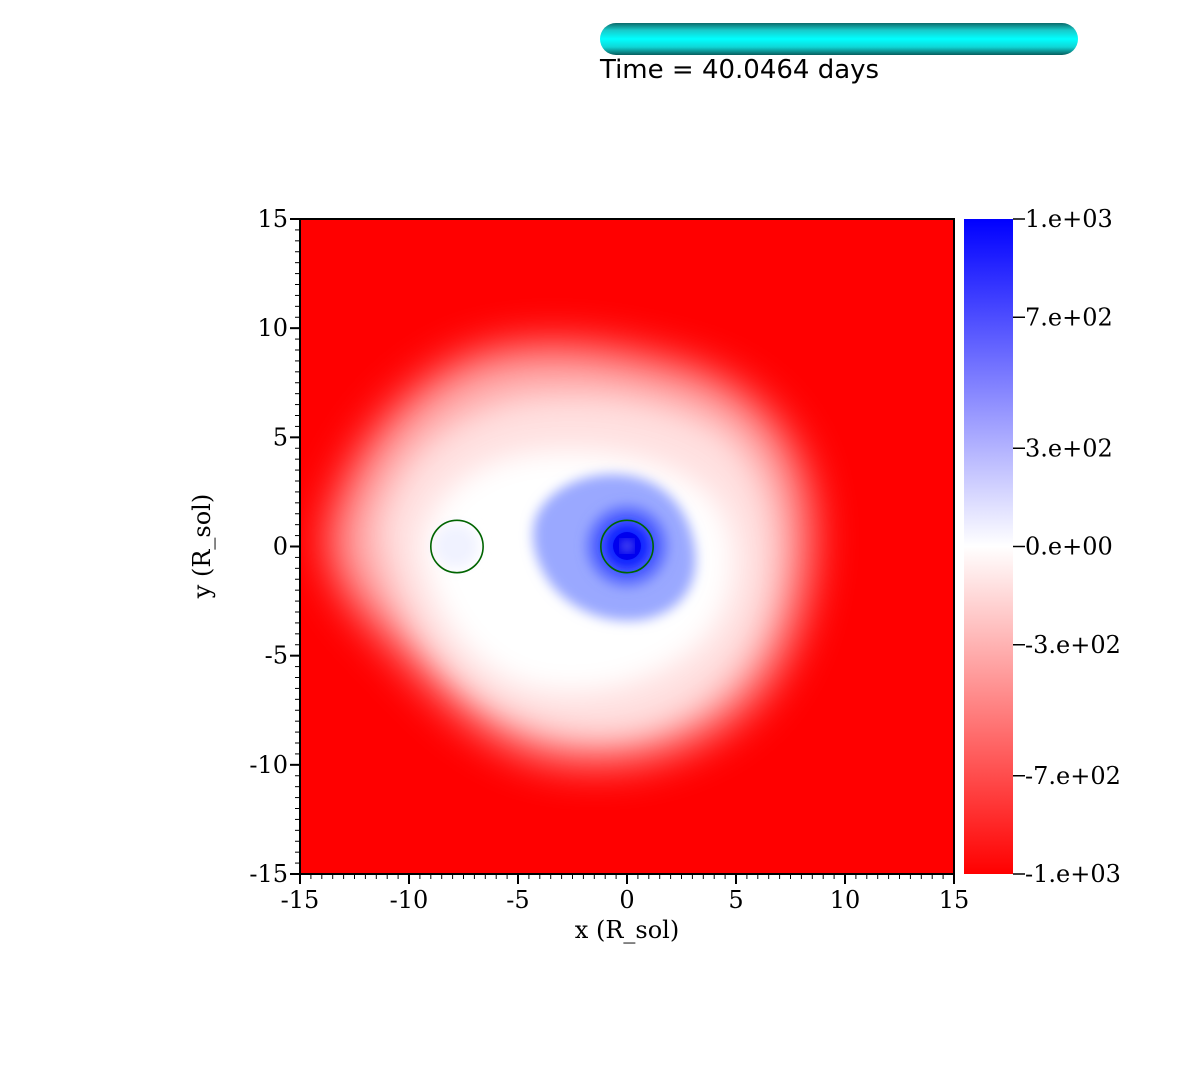 This screenshot has width=1200, height=1092. What do you see at coordinates (272, 219) in the screenshot?
I see `y-tick-label: 15` at bounding box center [272, 219].